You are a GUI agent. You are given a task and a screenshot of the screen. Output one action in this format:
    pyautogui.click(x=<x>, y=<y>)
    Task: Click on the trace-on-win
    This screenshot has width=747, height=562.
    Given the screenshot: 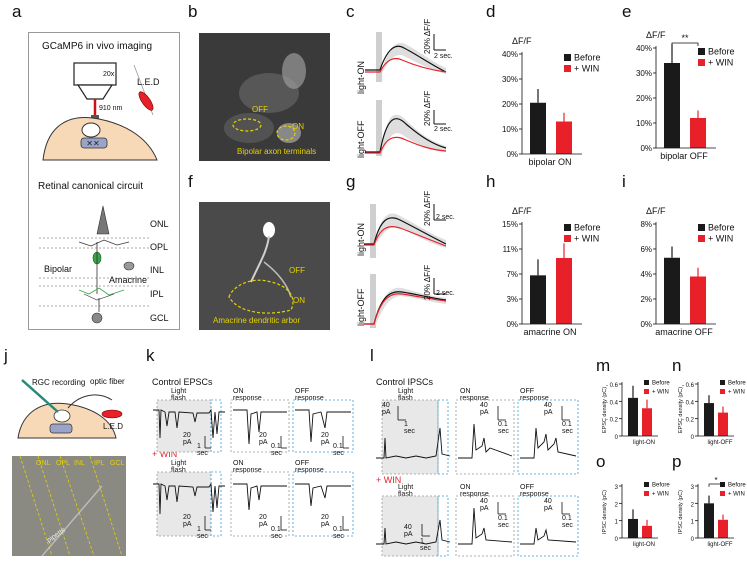 What is the action you would take?
    pyautogui.click(x=406, y=65)
    